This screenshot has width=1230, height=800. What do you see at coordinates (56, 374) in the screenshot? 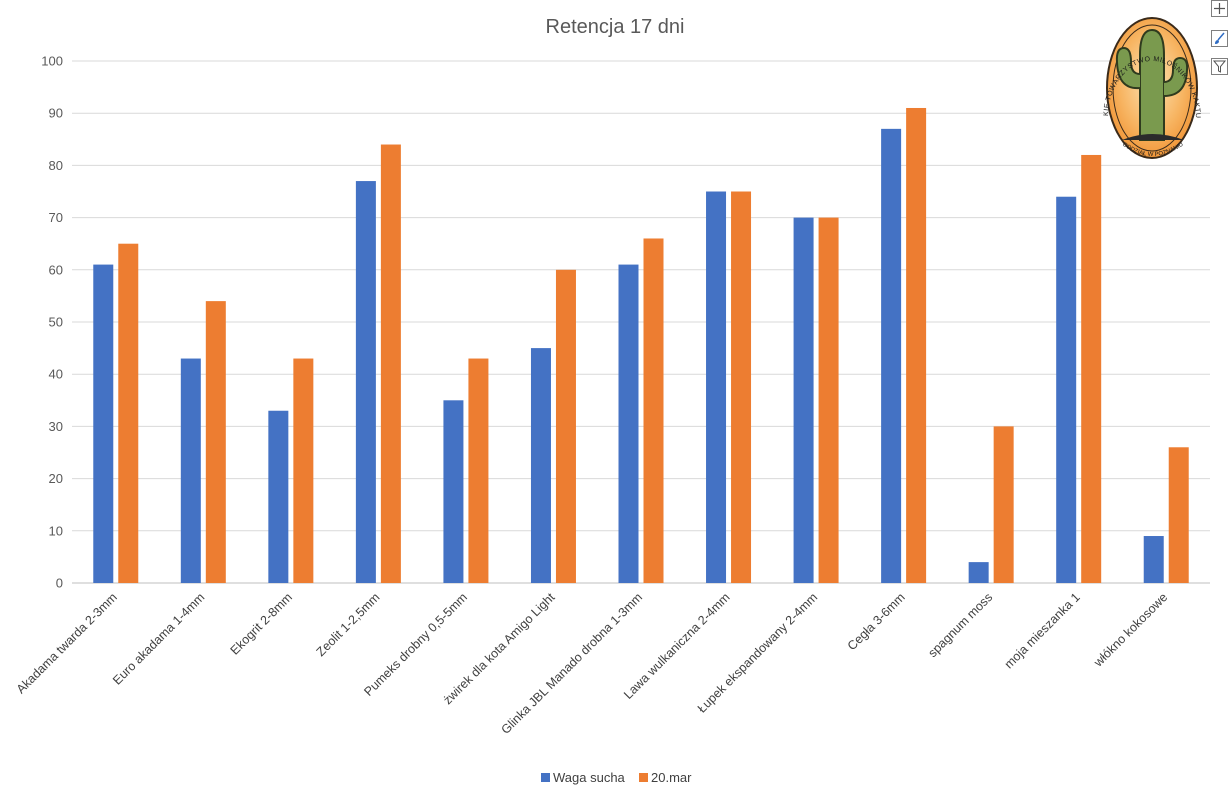
I see `y-tick-label: 40` at bounding box center [56, 374].